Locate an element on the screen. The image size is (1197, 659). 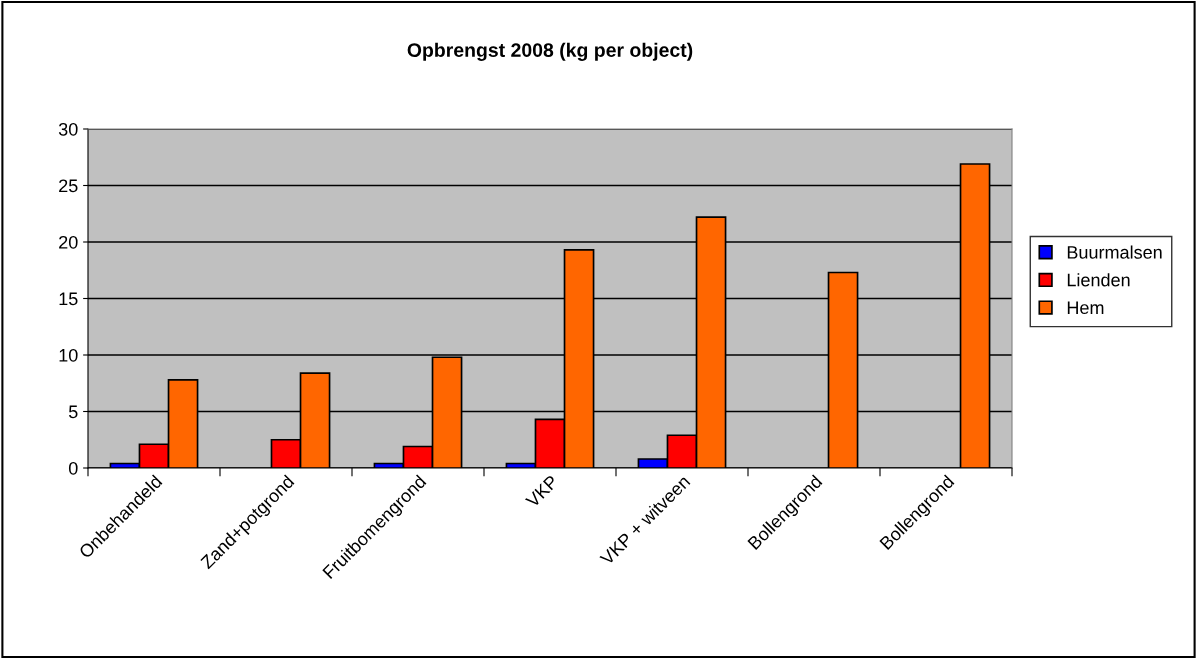
y-tick-label: 25 is located at coordinates (68, 186).